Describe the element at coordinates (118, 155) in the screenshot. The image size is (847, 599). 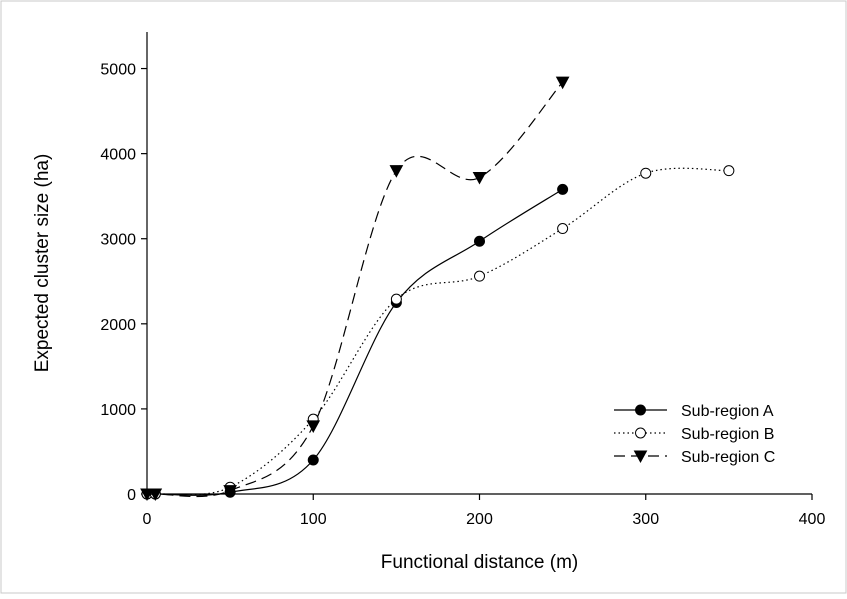
I see `y-tick-label: 4000` at that location.